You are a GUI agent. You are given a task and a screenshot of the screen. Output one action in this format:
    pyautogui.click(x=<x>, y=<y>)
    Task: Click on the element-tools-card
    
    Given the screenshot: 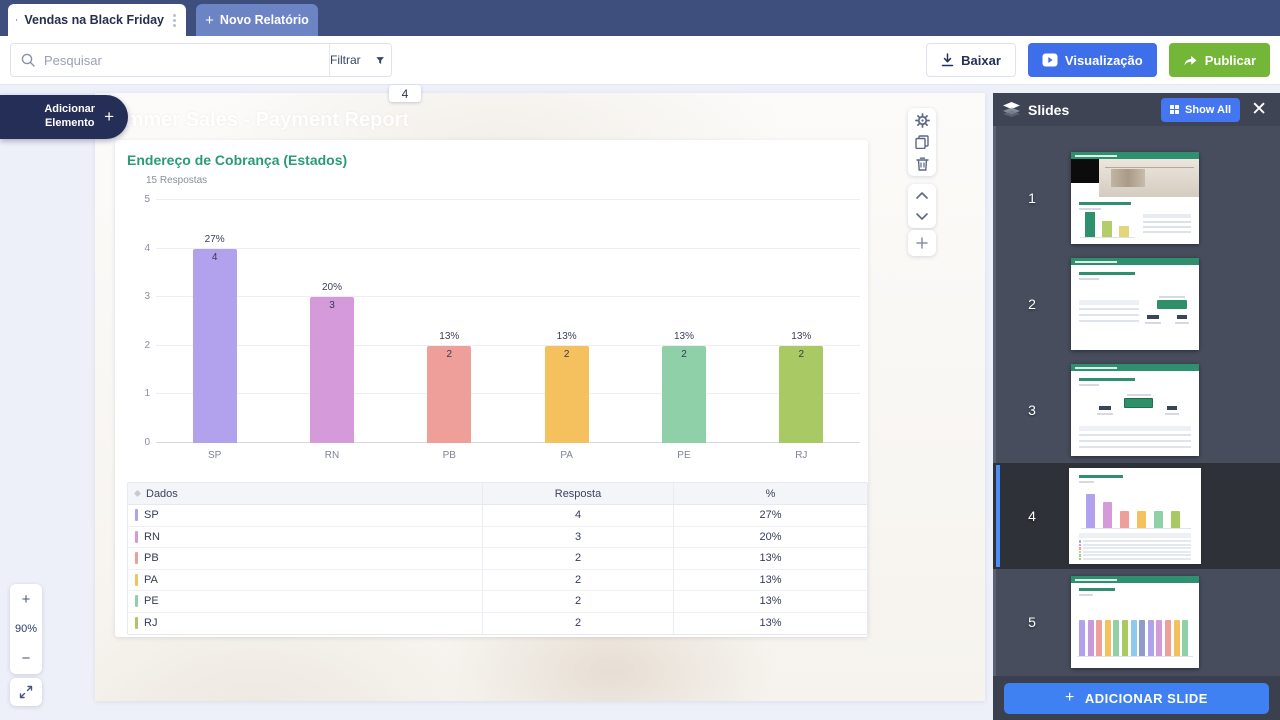 What is the action you would take?
    pyautogui.click(x=922, y=142)
    